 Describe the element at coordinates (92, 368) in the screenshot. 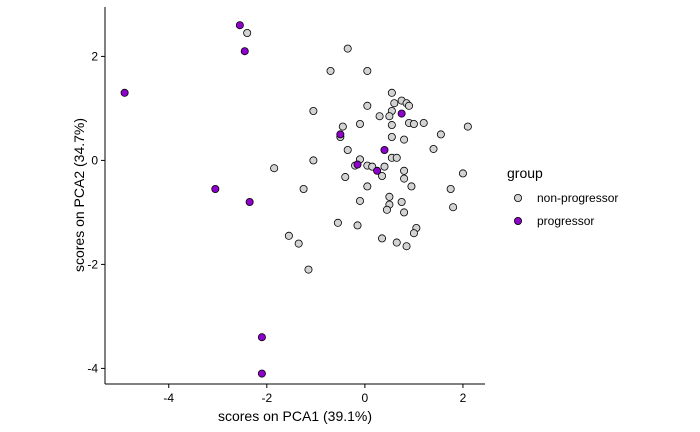

I see `y-tick-label: -4` at that location.